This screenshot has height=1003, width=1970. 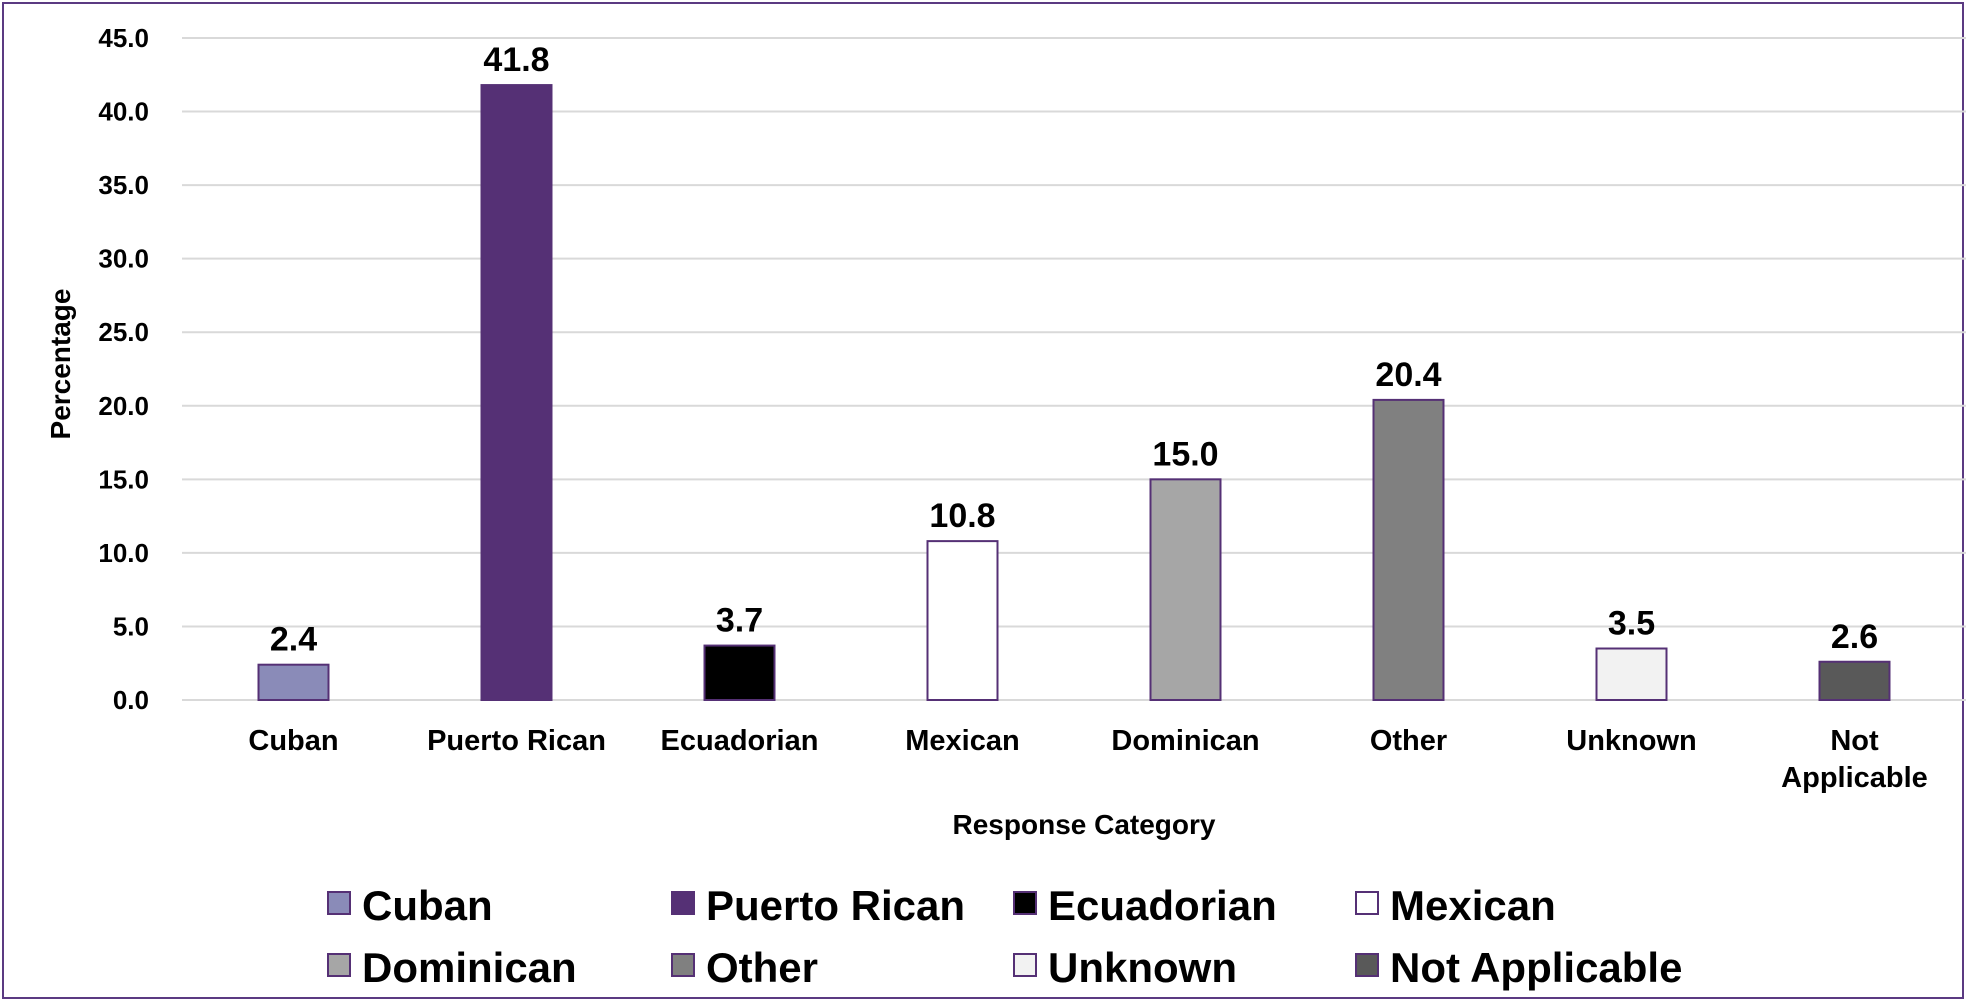 What do you see at coordinates (962, 620) in the screenshot?
I see `bar-mexican` at bounding box center [962, 620].